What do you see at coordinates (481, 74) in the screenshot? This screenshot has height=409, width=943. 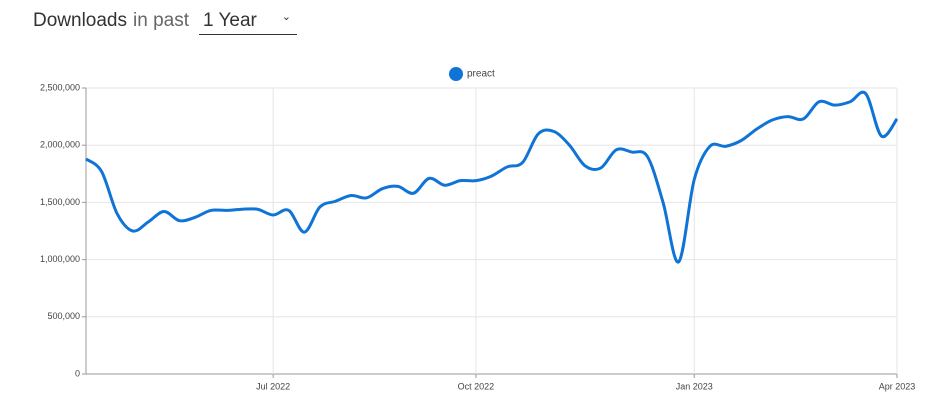 I see `legend-label: preact` at bounding box center [481, 74].